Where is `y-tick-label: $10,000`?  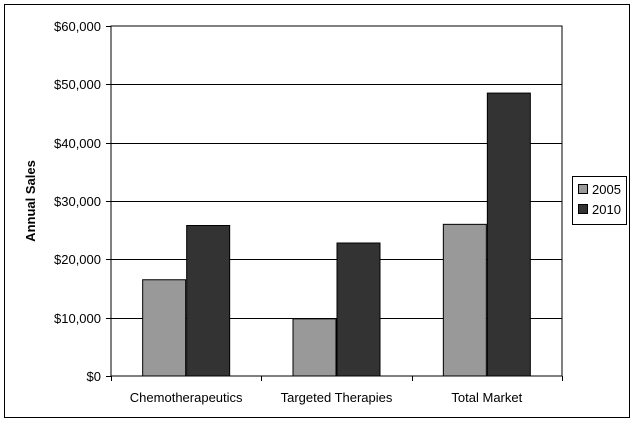 y-tick-label: $10,000 is located at coordinates (77, 318).